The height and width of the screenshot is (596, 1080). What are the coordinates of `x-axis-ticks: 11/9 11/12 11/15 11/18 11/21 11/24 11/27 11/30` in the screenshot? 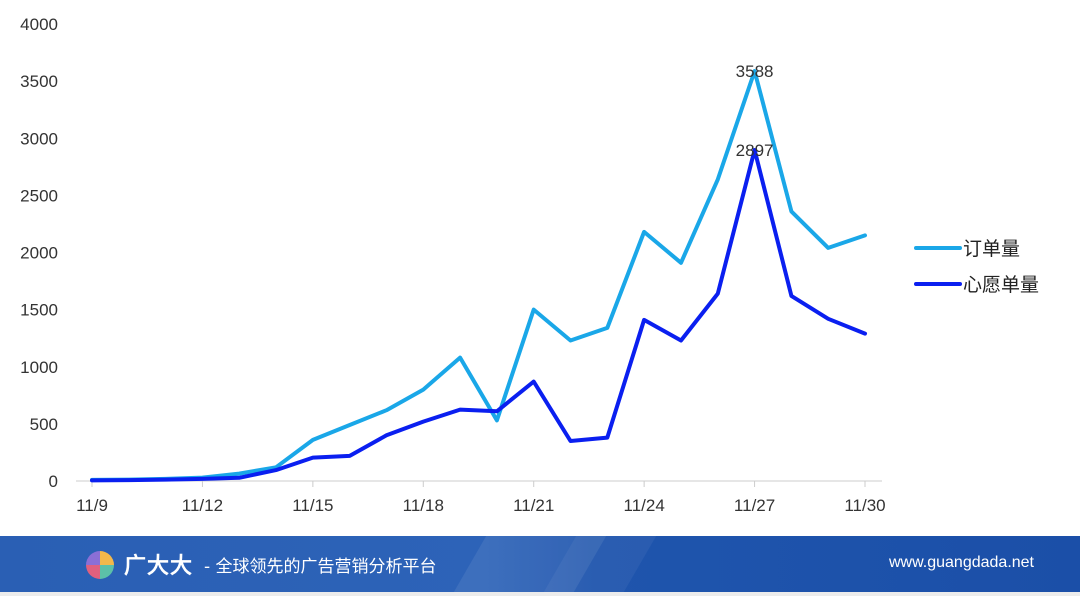 It's located at (481, 498).